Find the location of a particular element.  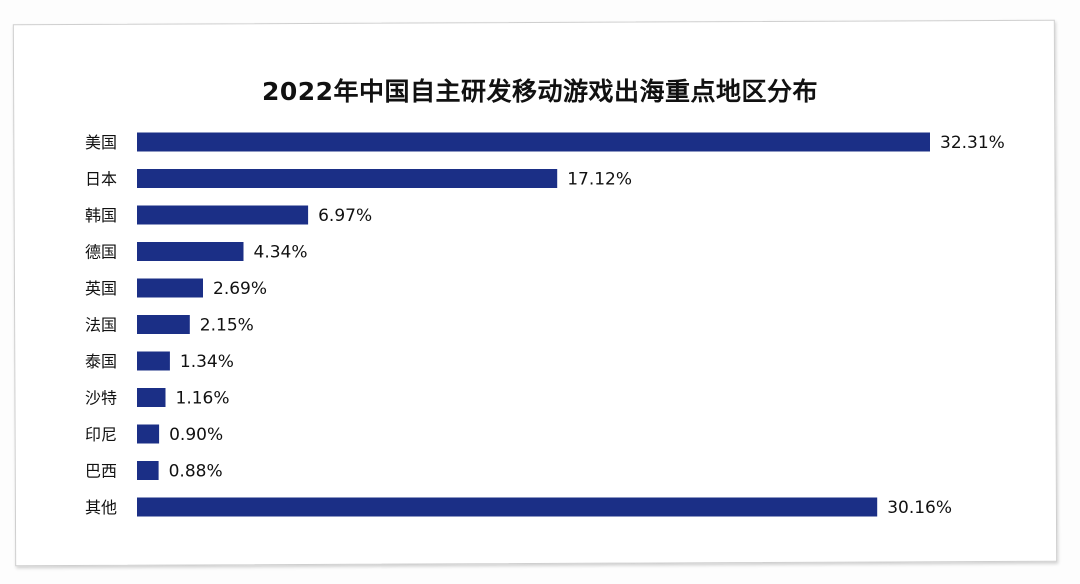

value-label: 1.16% is located at coordinates (203, 399).